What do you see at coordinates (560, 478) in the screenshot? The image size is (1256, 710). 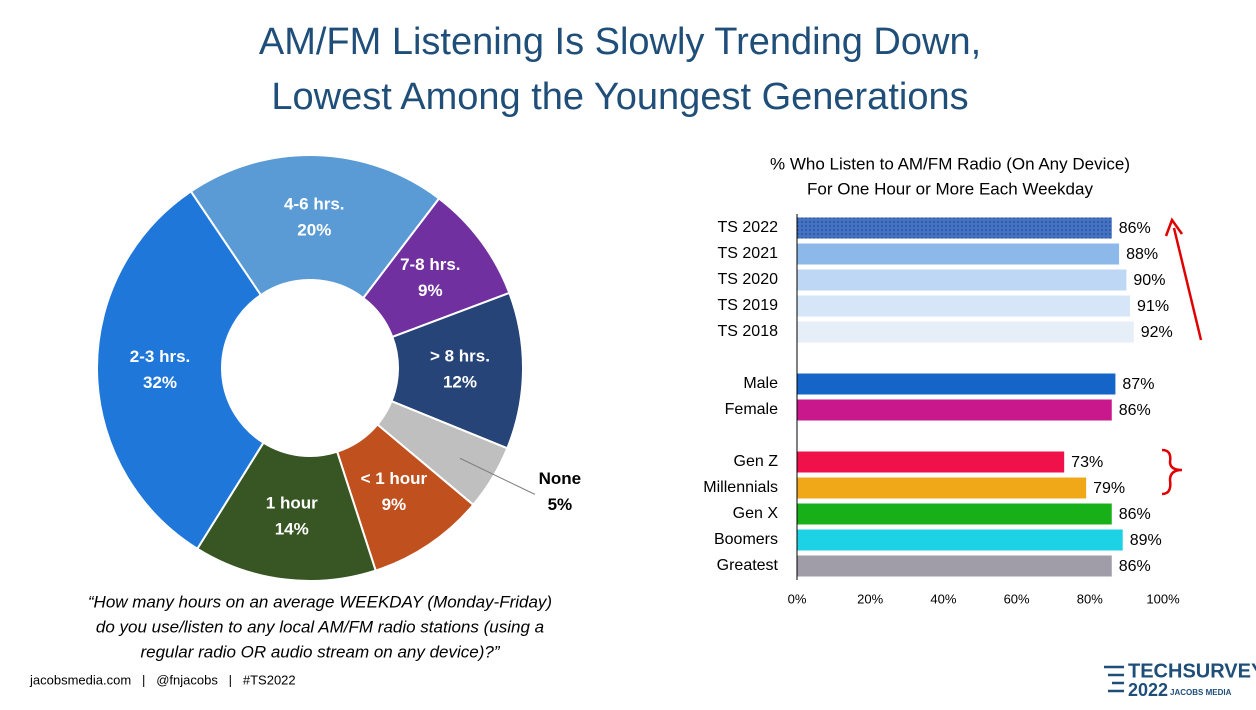 I see `slice-label: None` at bounding box center [560, 478].